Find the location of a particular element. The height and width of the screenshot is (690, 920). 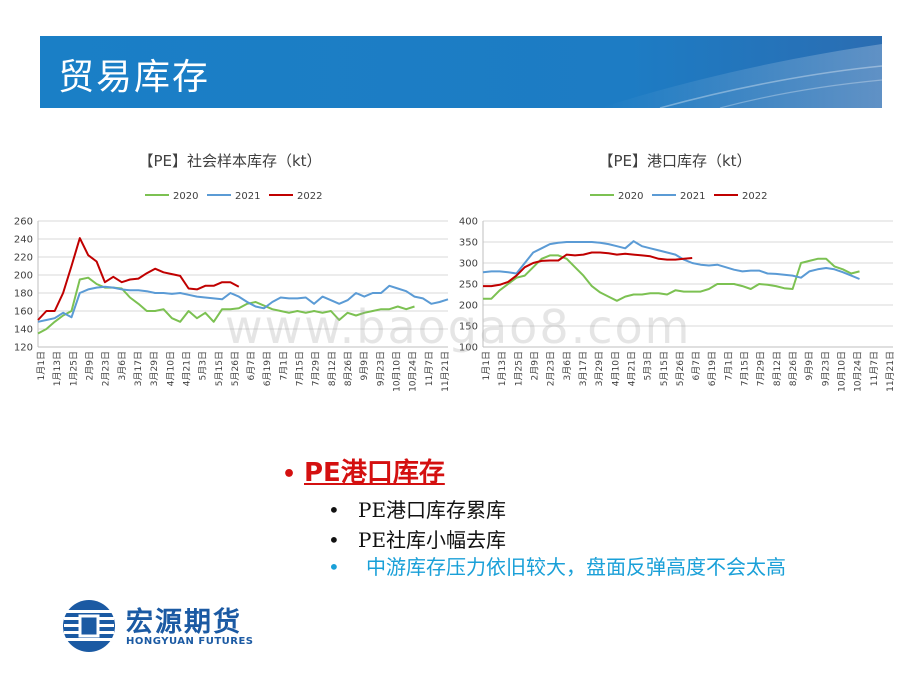

y-tick-label: 220 is located at coordinates (23, 258).